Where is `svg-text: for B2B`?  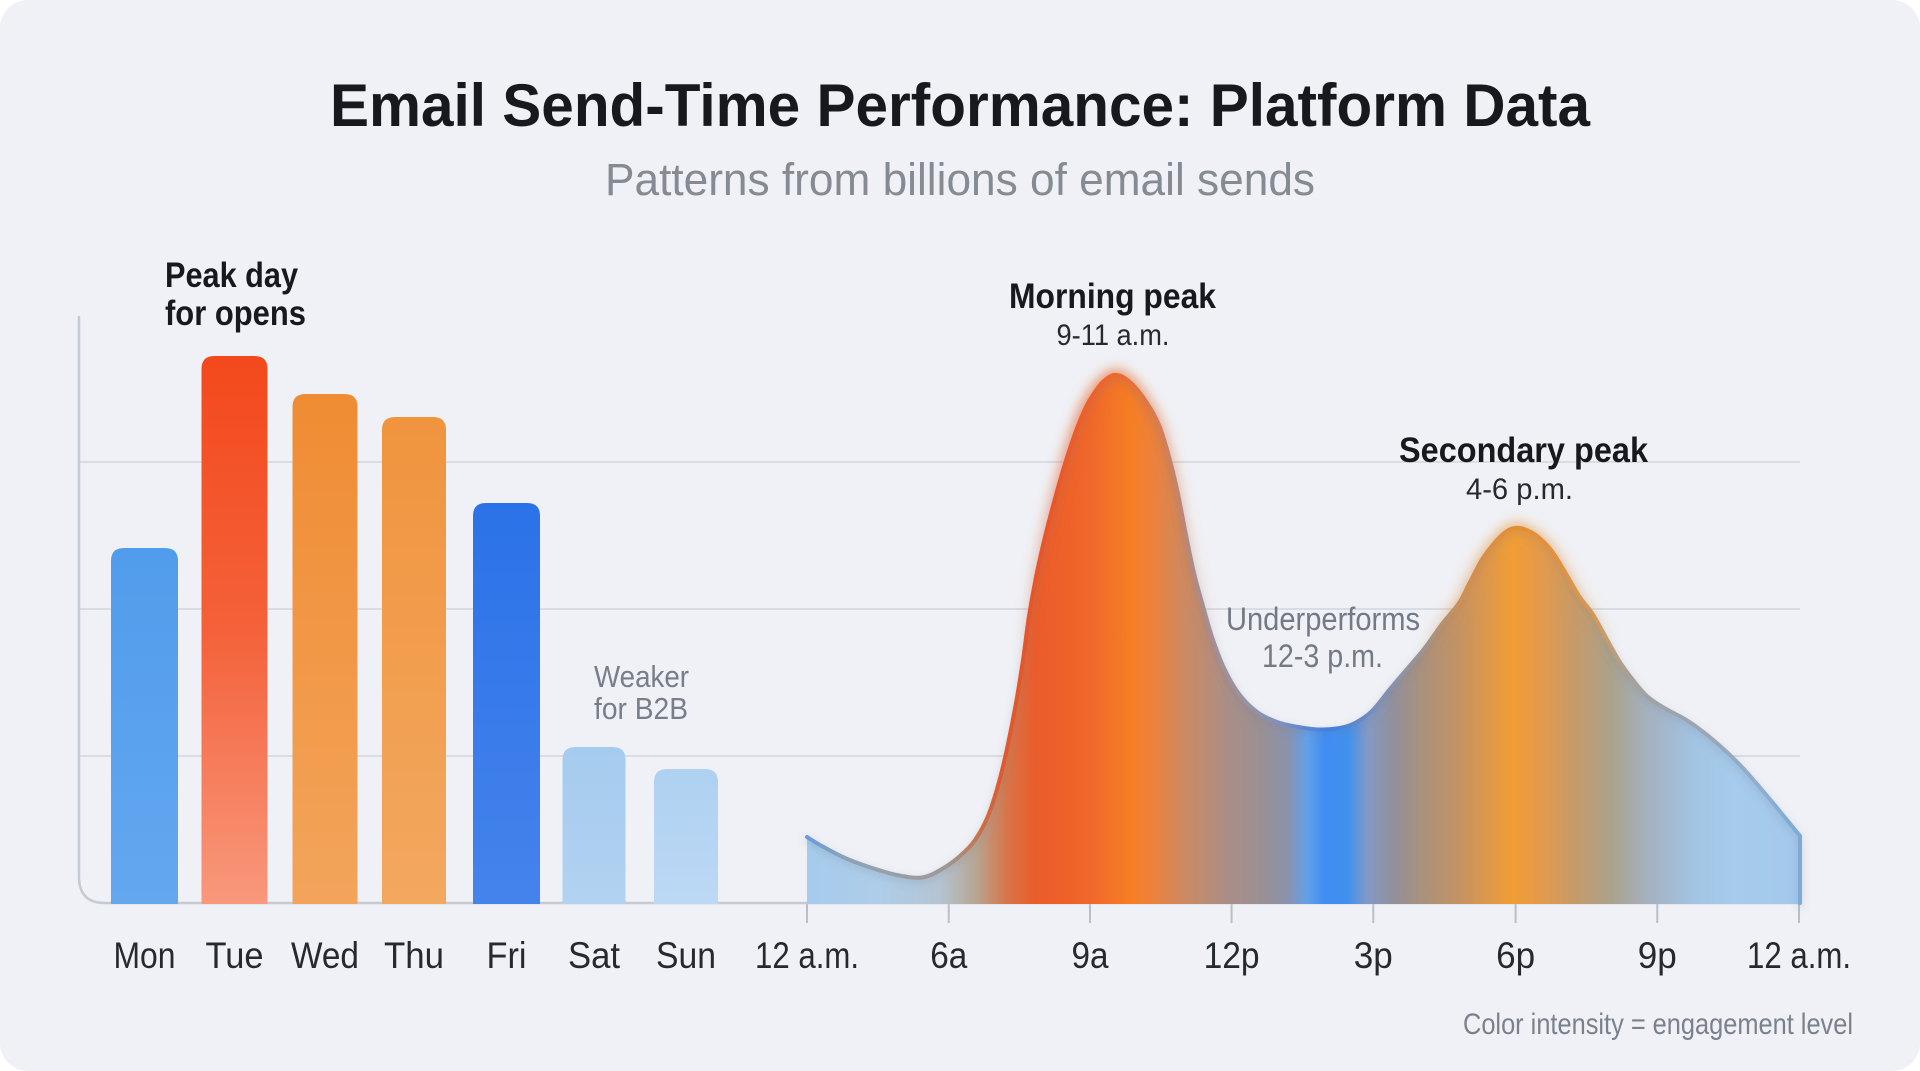
svg-text: for B2B is located at coordinates (641, 708).